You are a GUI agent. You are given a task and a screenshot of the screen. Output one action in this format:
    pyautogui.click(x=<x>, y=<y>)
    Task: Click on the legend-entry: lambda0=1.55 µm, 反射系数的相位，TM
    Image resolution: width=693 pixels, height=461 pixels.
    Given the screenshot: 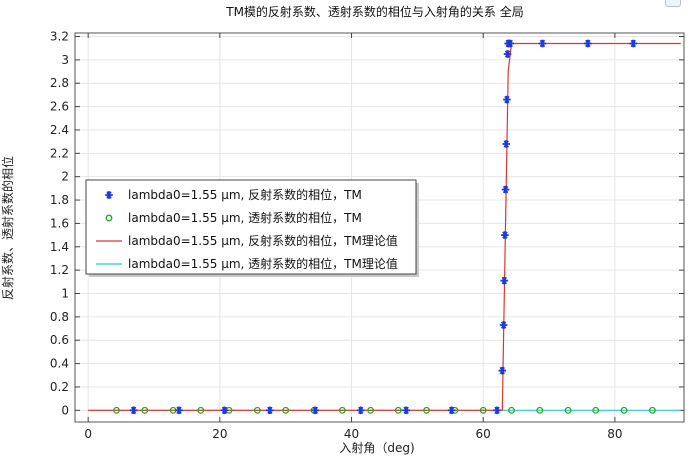 What is the action you would take?
    pyautogui.click(x=233, y=194)
    